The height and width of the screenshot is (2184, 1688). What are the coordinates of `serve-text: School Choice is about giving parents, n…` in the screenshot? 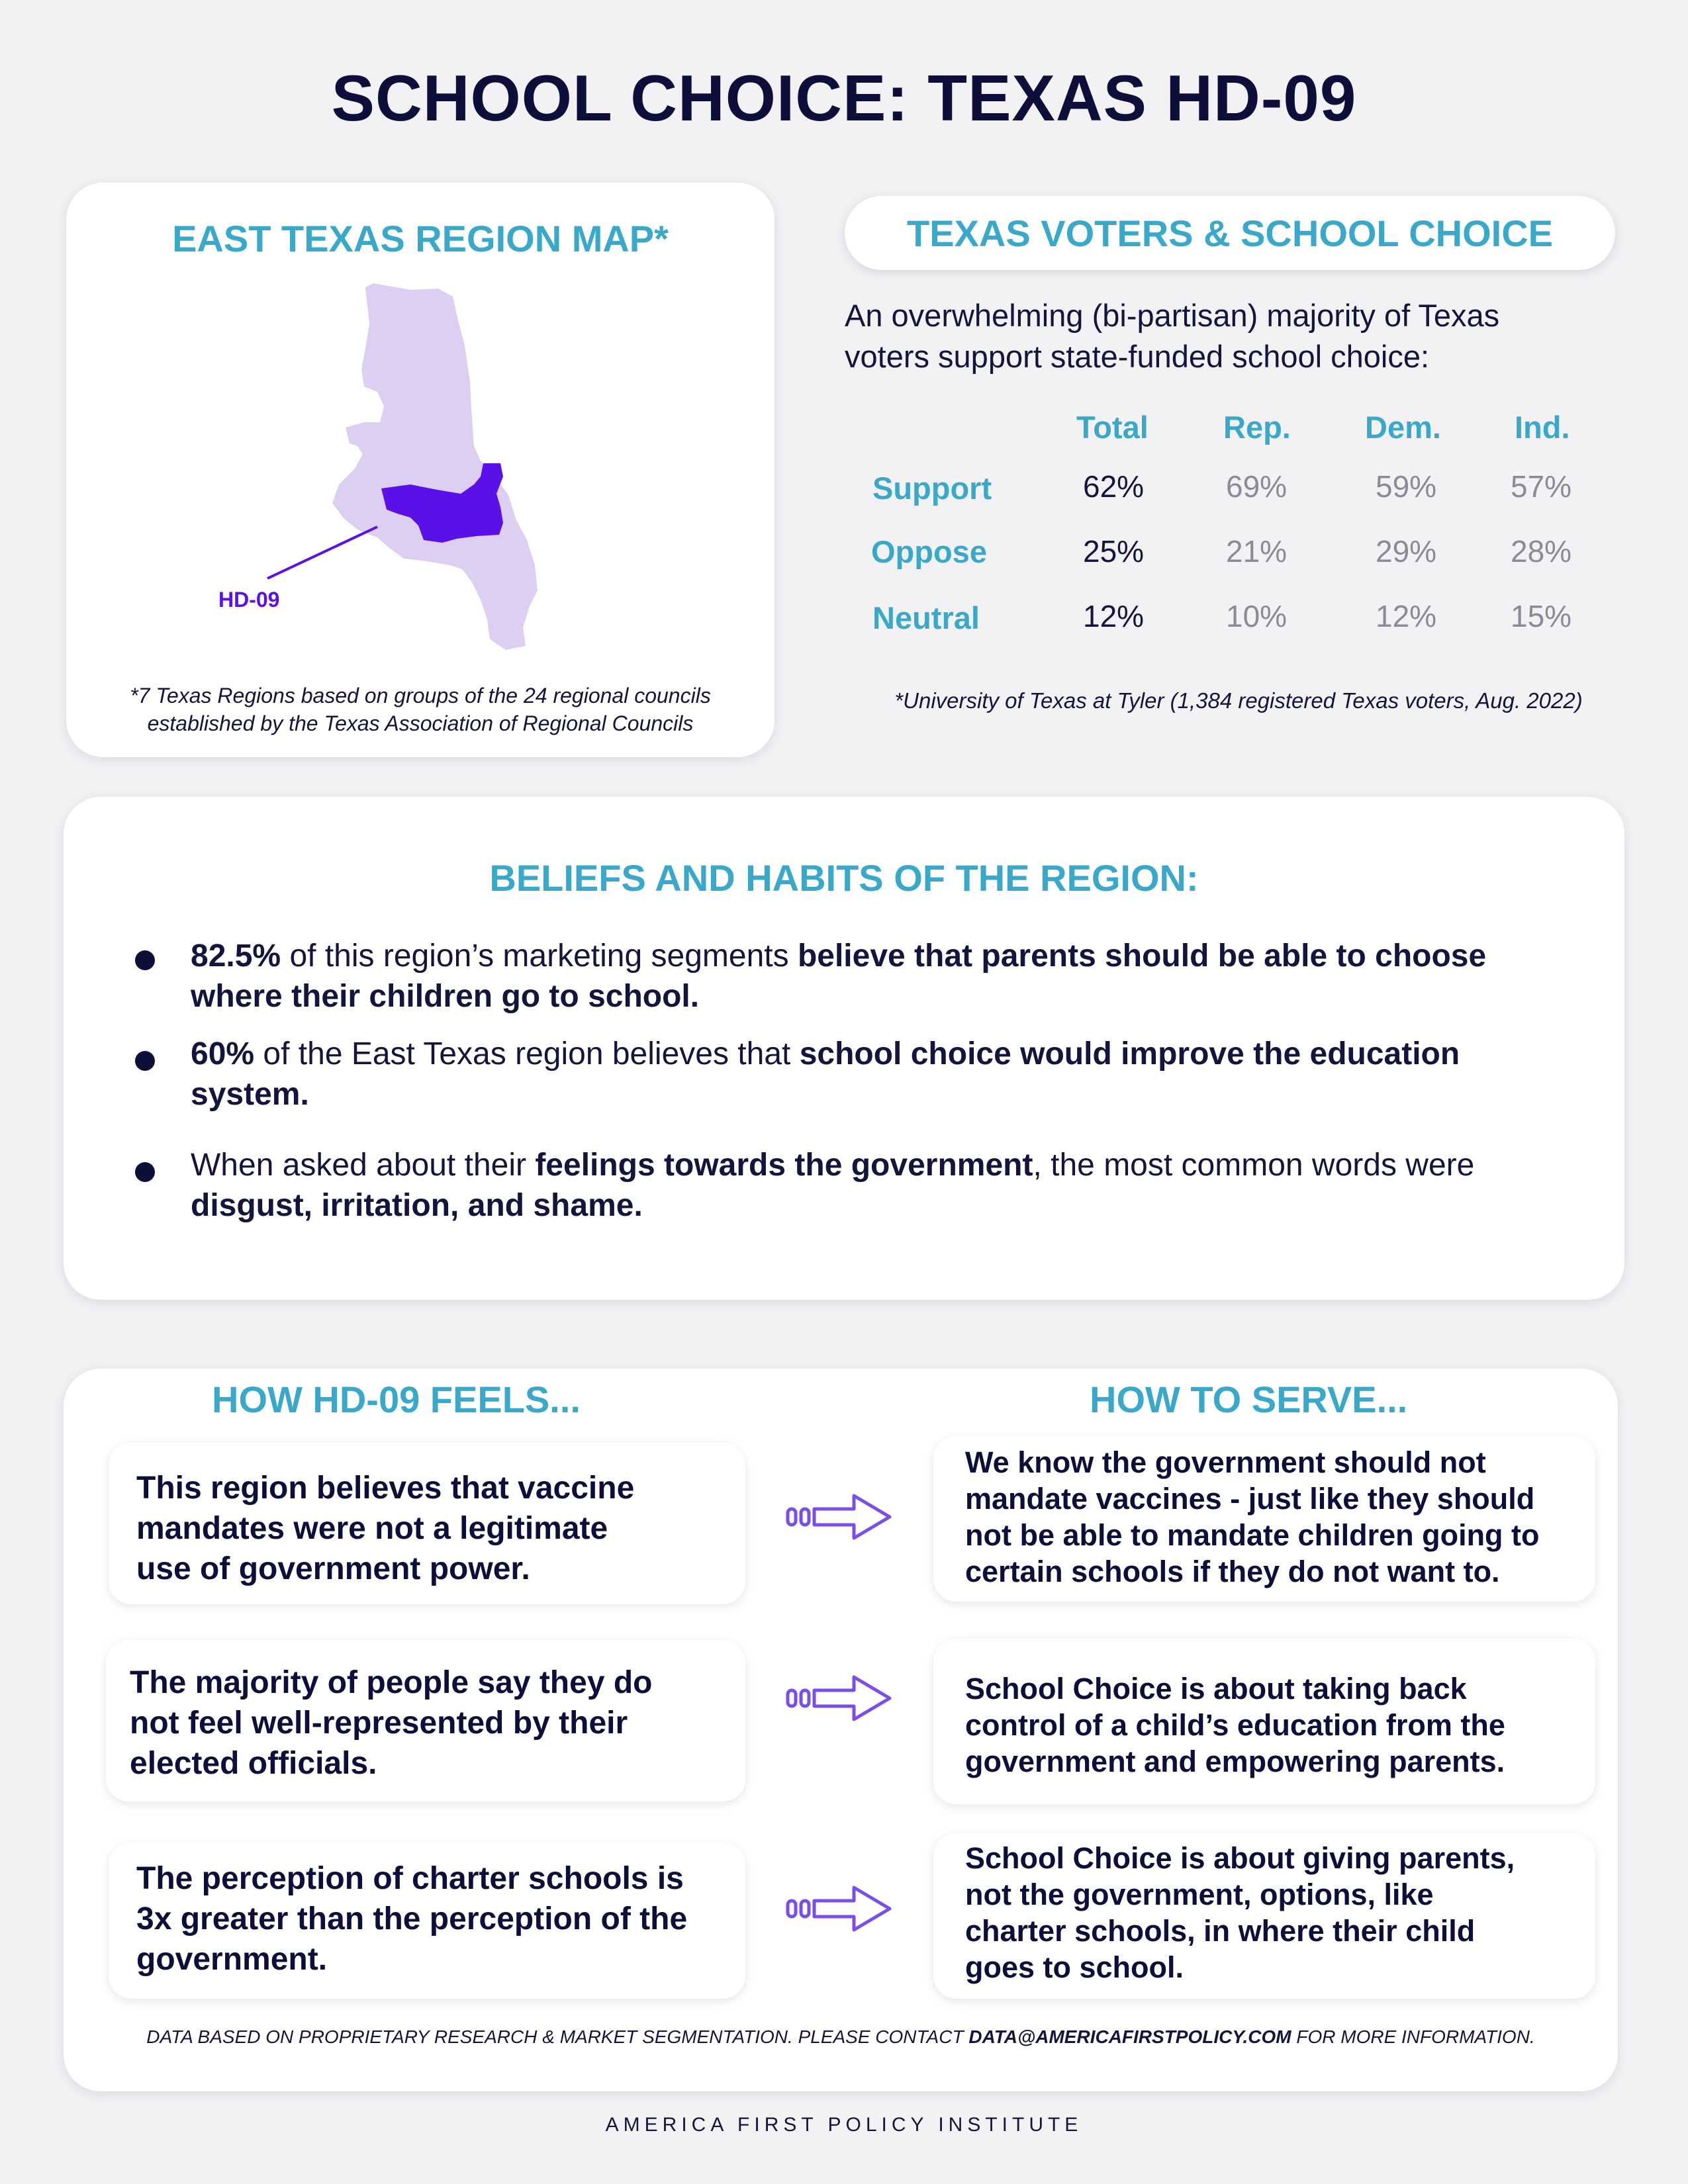 It's located at (1240, 1912).